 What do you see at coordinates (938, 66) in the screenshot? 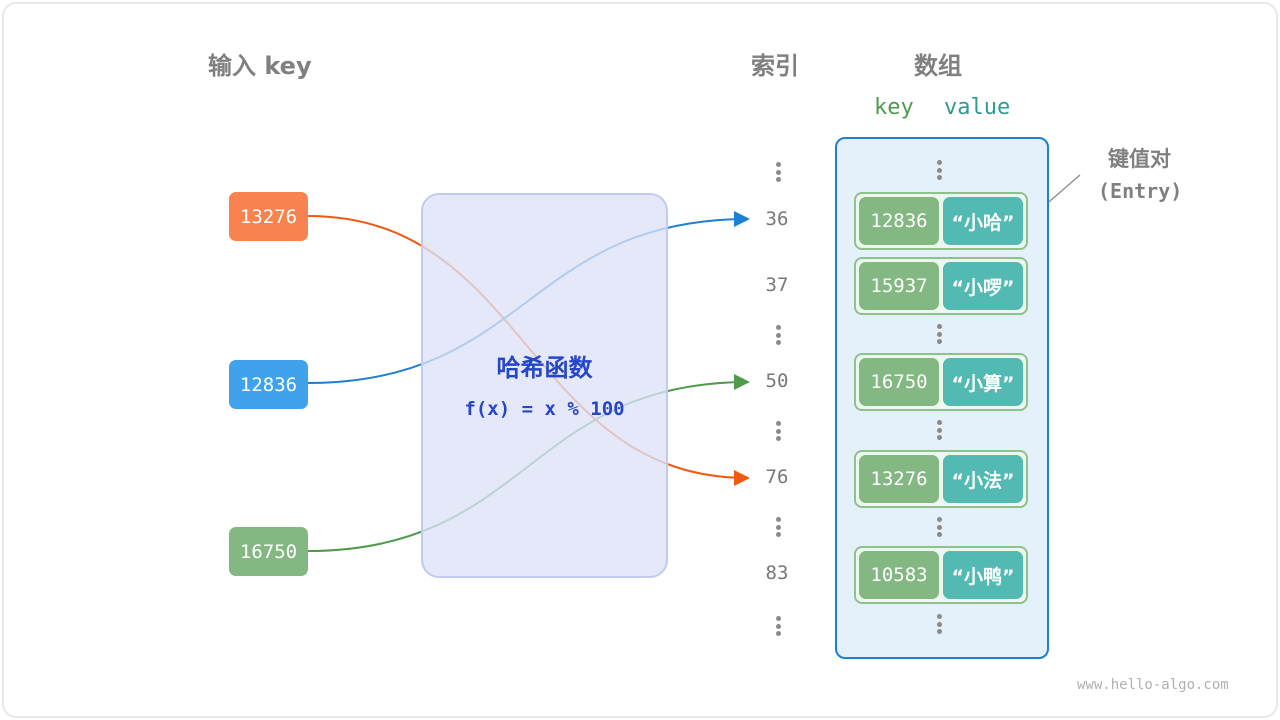
I see `array-header: 数组` at bounding box center [938, 66].